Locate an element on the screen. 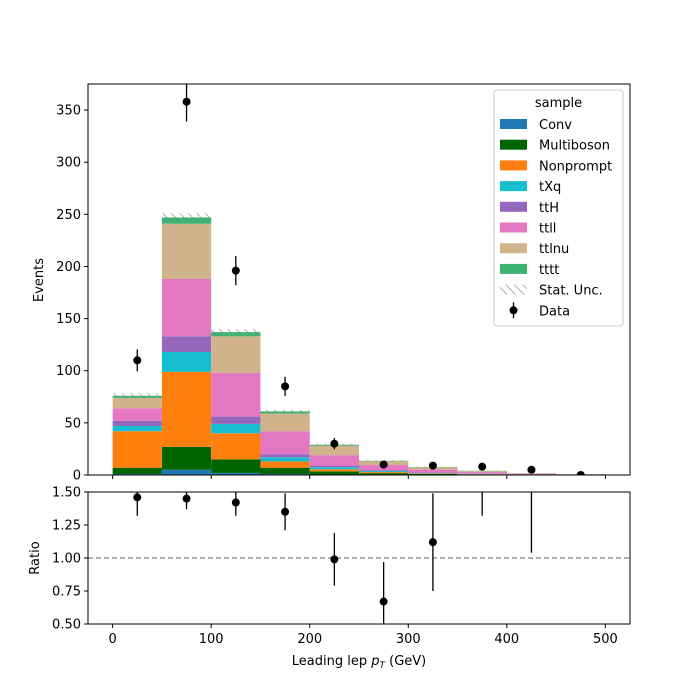 This screenshot has height=700, width=700. legend-title: sample is located at coordinates (558, 103).